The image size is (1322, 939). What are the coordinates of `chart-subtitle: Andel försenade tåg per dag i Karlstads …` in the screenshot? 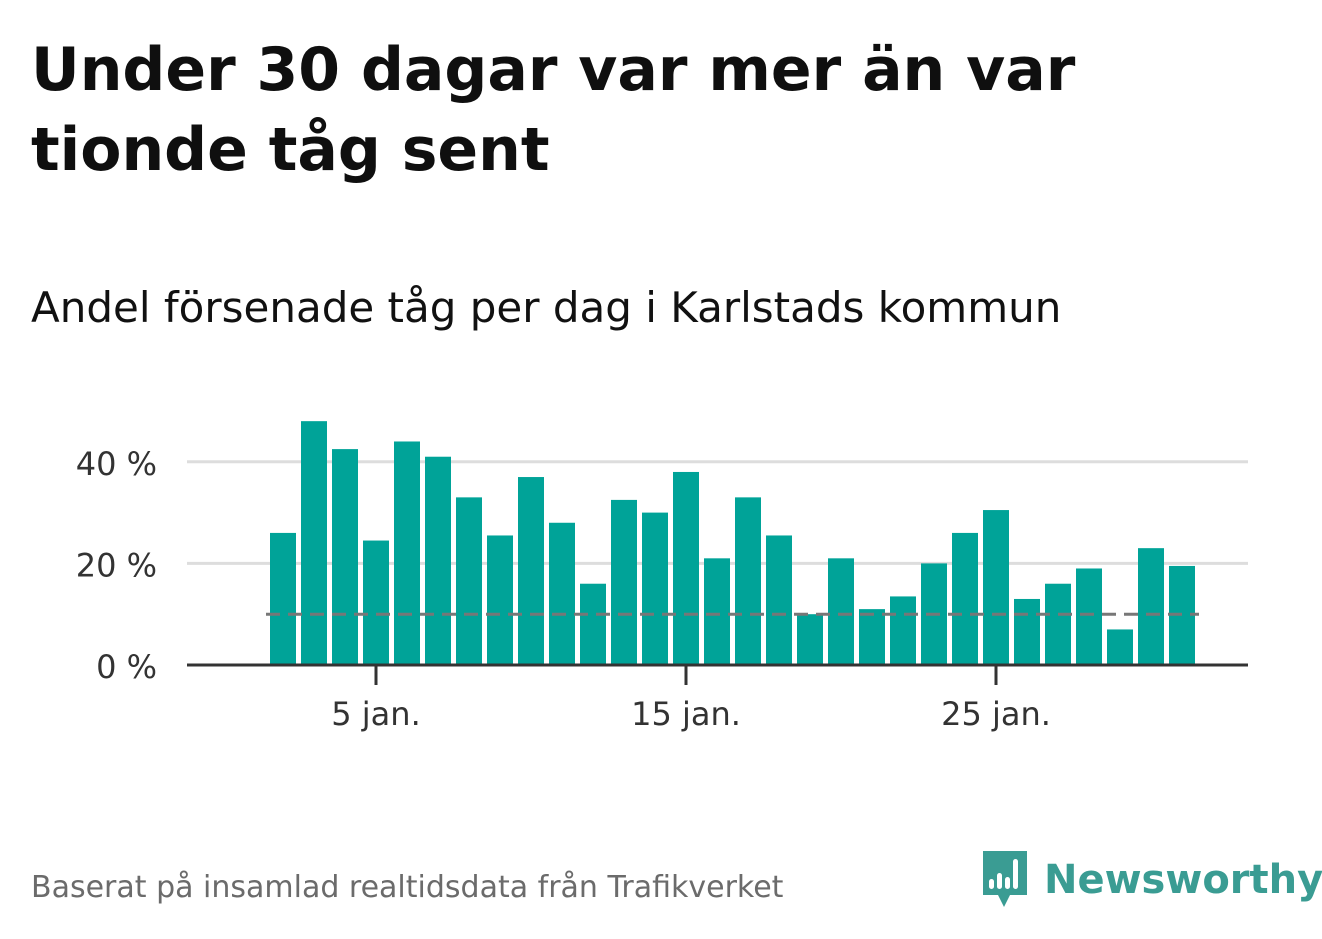 It's located at (546, 307).